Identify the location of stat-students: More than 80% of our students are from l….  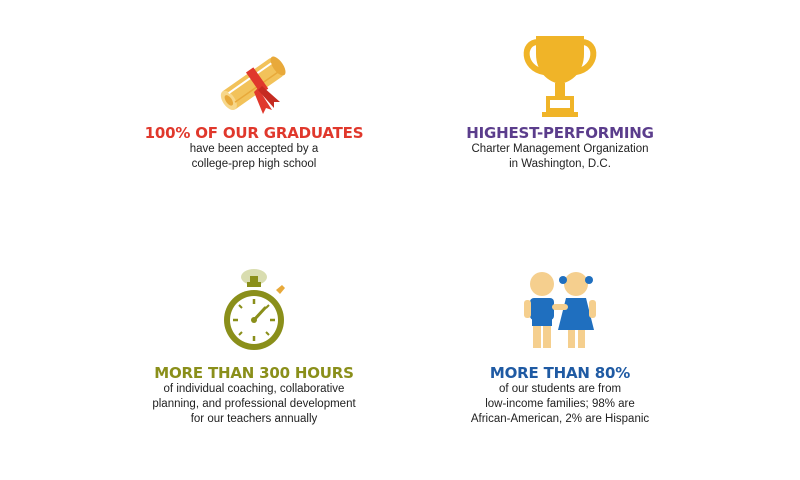
(560, 347).